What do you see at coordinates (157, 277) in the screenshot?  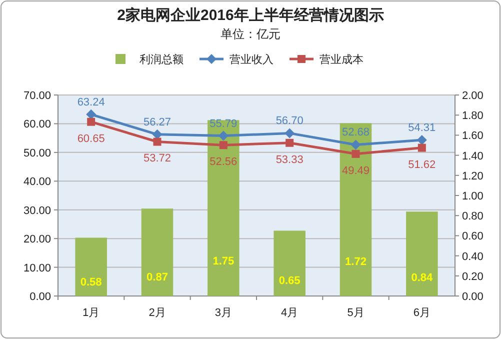 I see `data-label: 0.87` at bounding box center [157, 277].